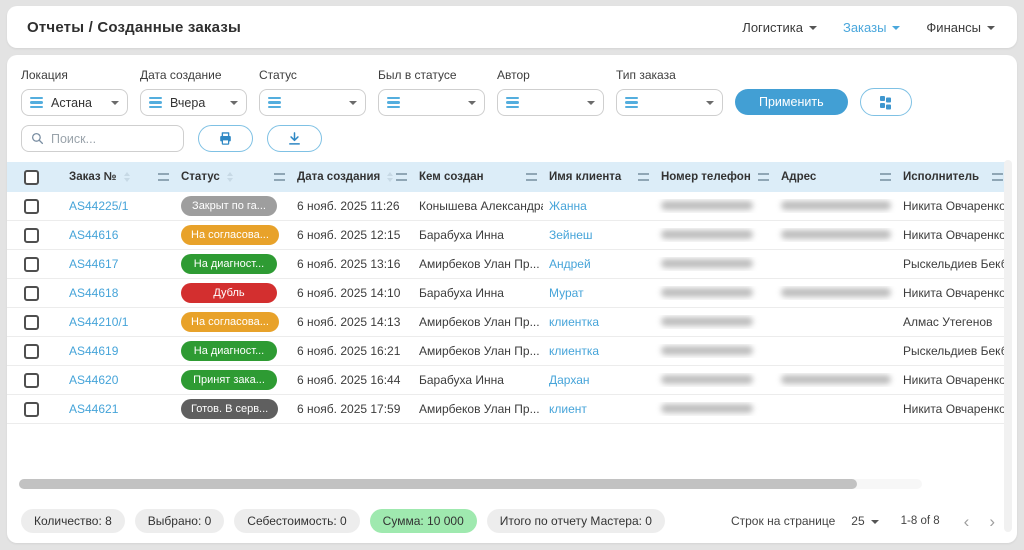  I want to click on print-button, so click(225, 138).